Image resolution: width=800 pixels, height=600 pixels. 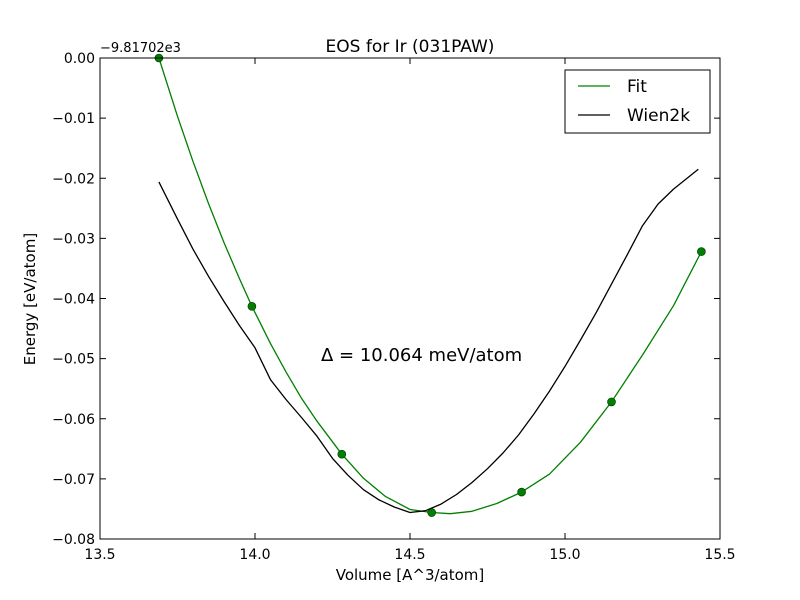 What do you see at coordinates (410, 47) in the screenshot?
I see `chart-title: EOS for Ir (031PAW)` at bounding box center [410, 47].